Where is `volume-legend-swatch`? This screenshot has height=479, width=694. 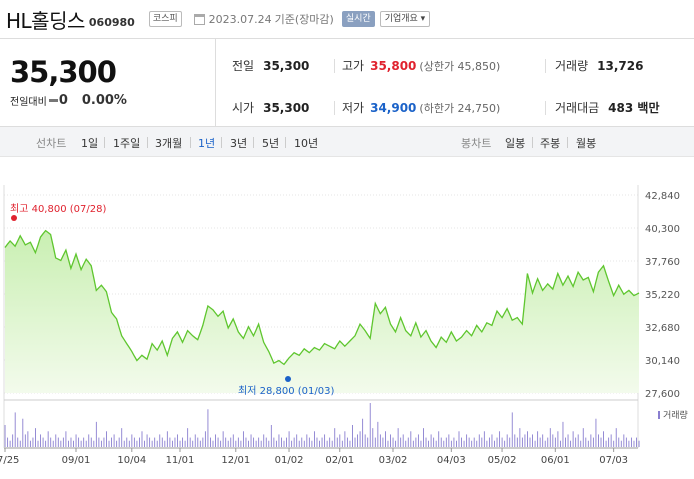 volume-legend-swatch is located at coordinates (659, 415).